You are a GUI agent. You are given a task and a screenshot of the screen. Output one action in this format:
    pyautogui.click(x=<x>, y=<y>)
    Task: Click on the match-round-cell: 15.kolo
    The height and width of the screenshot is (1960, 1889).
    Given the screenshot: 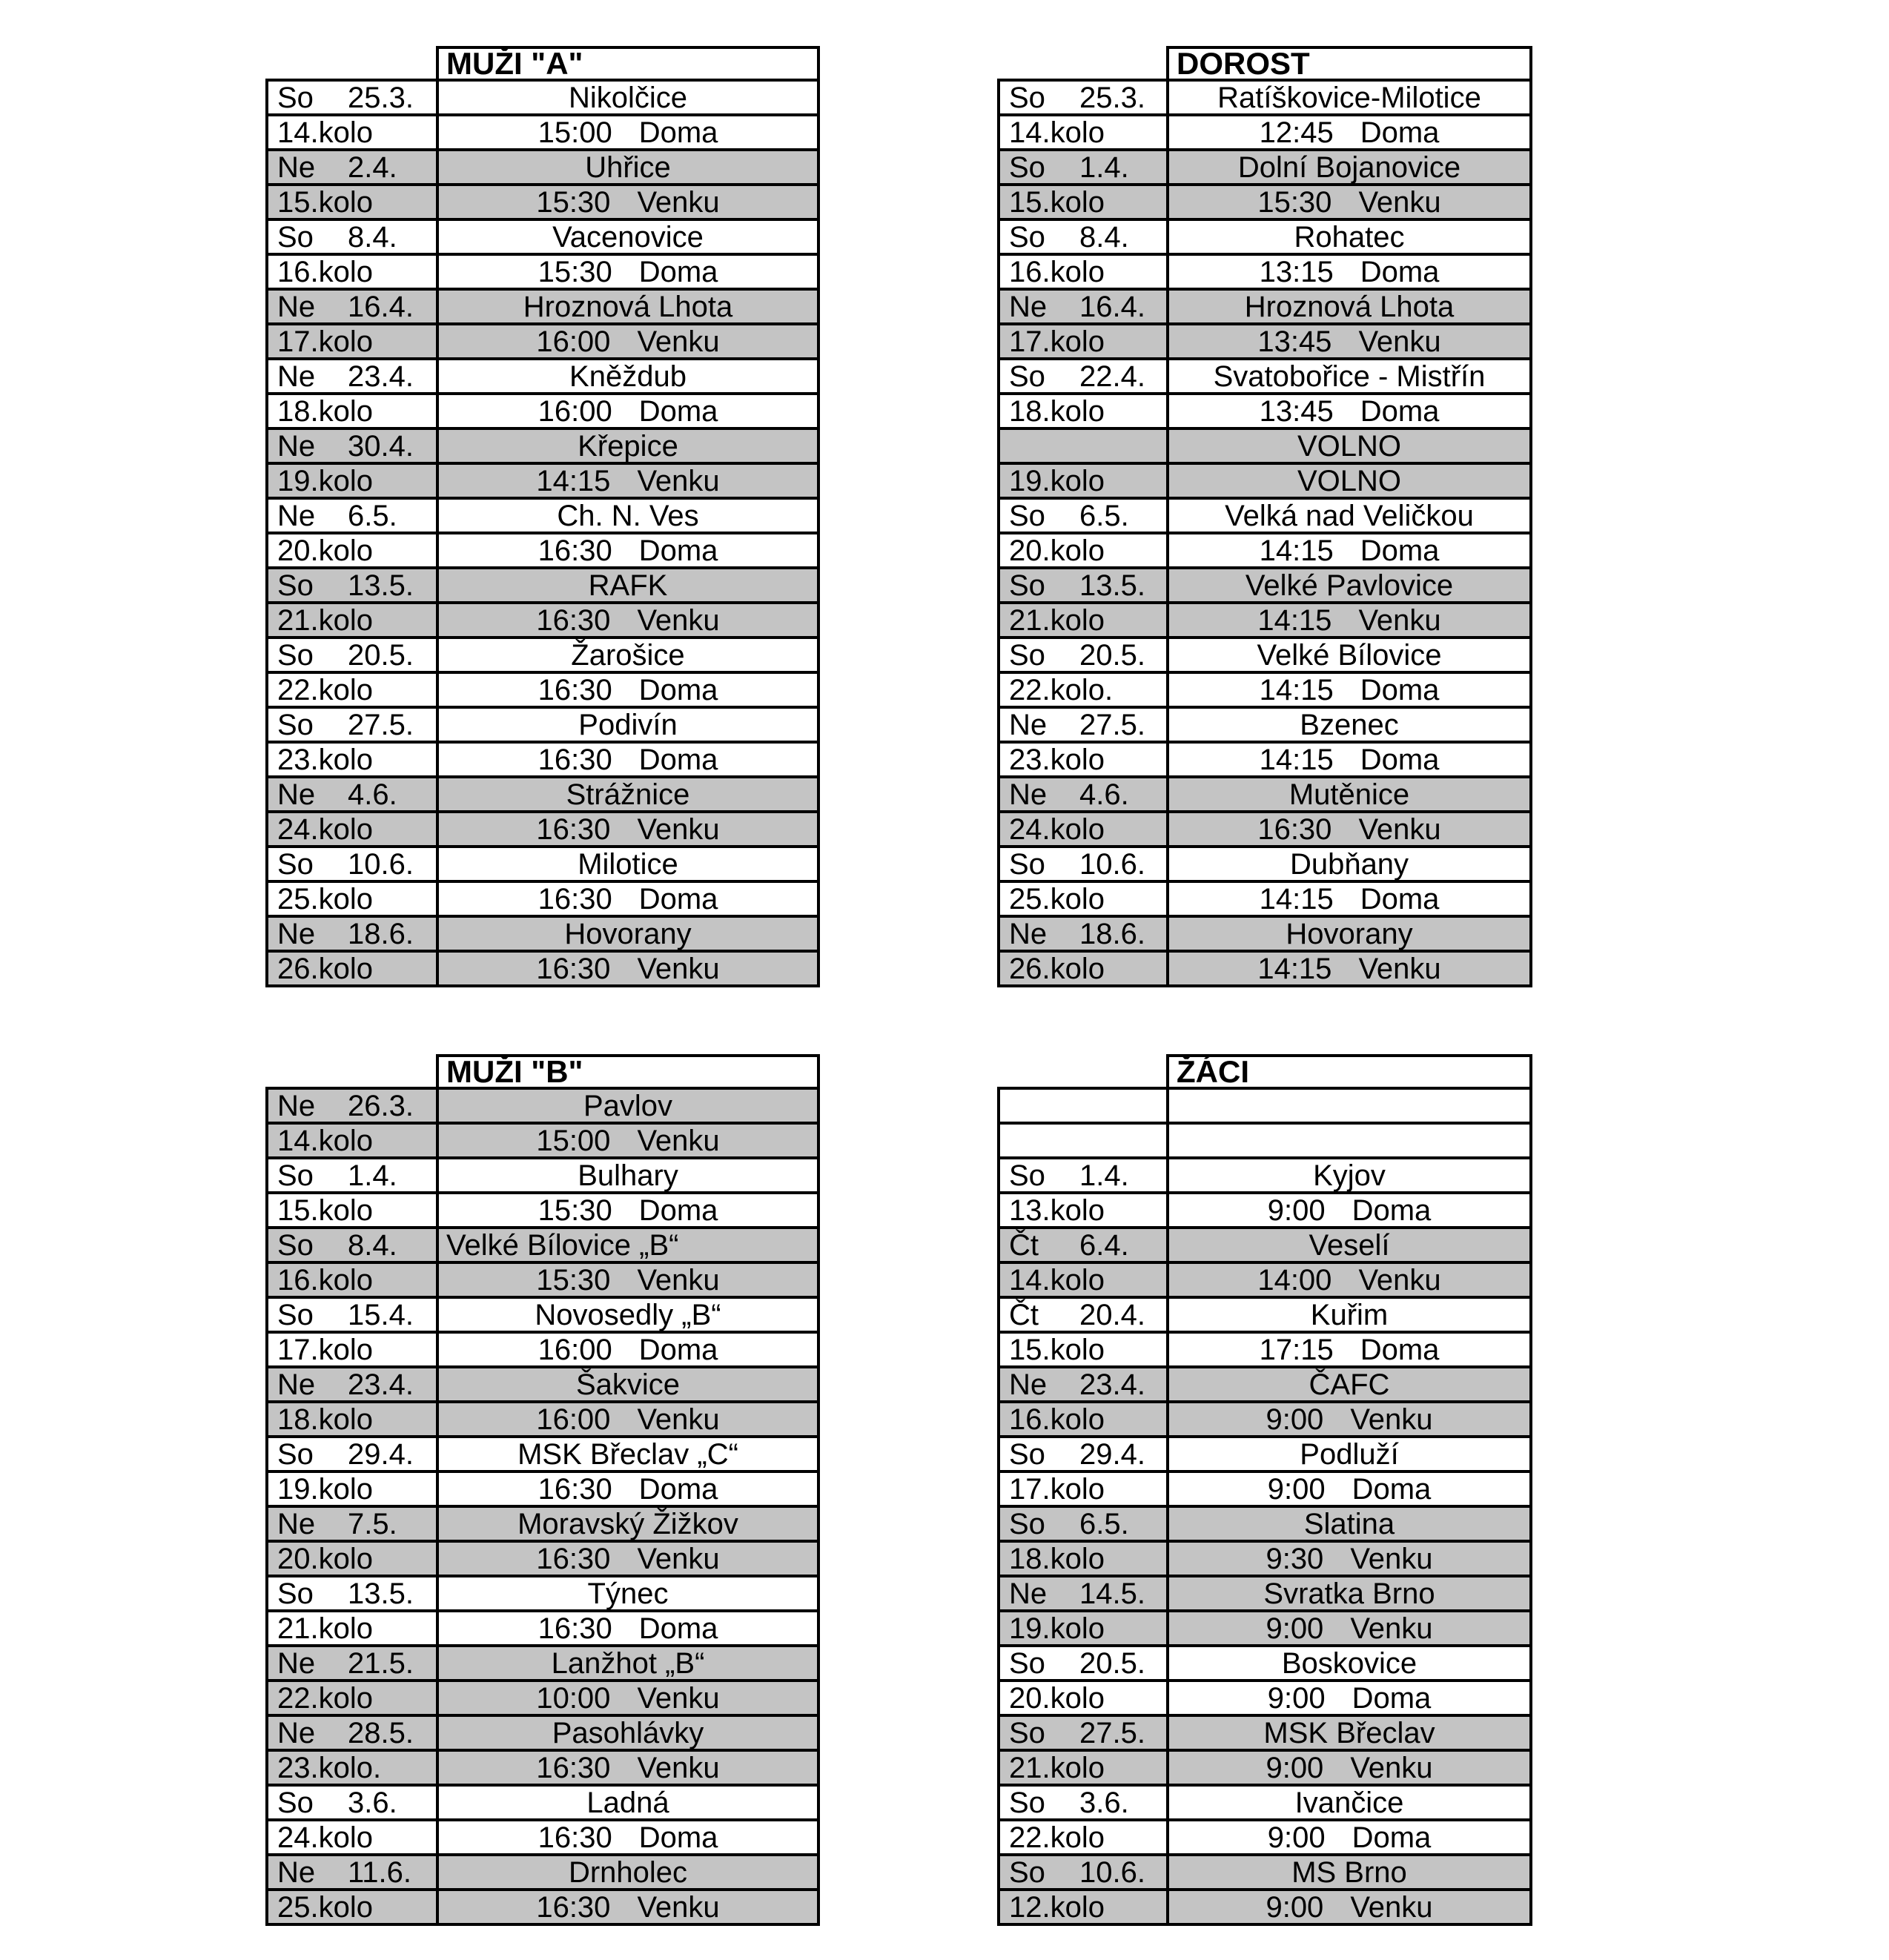 What is the action you would take?
    pyautogui.click(x=352, y=1210)
    